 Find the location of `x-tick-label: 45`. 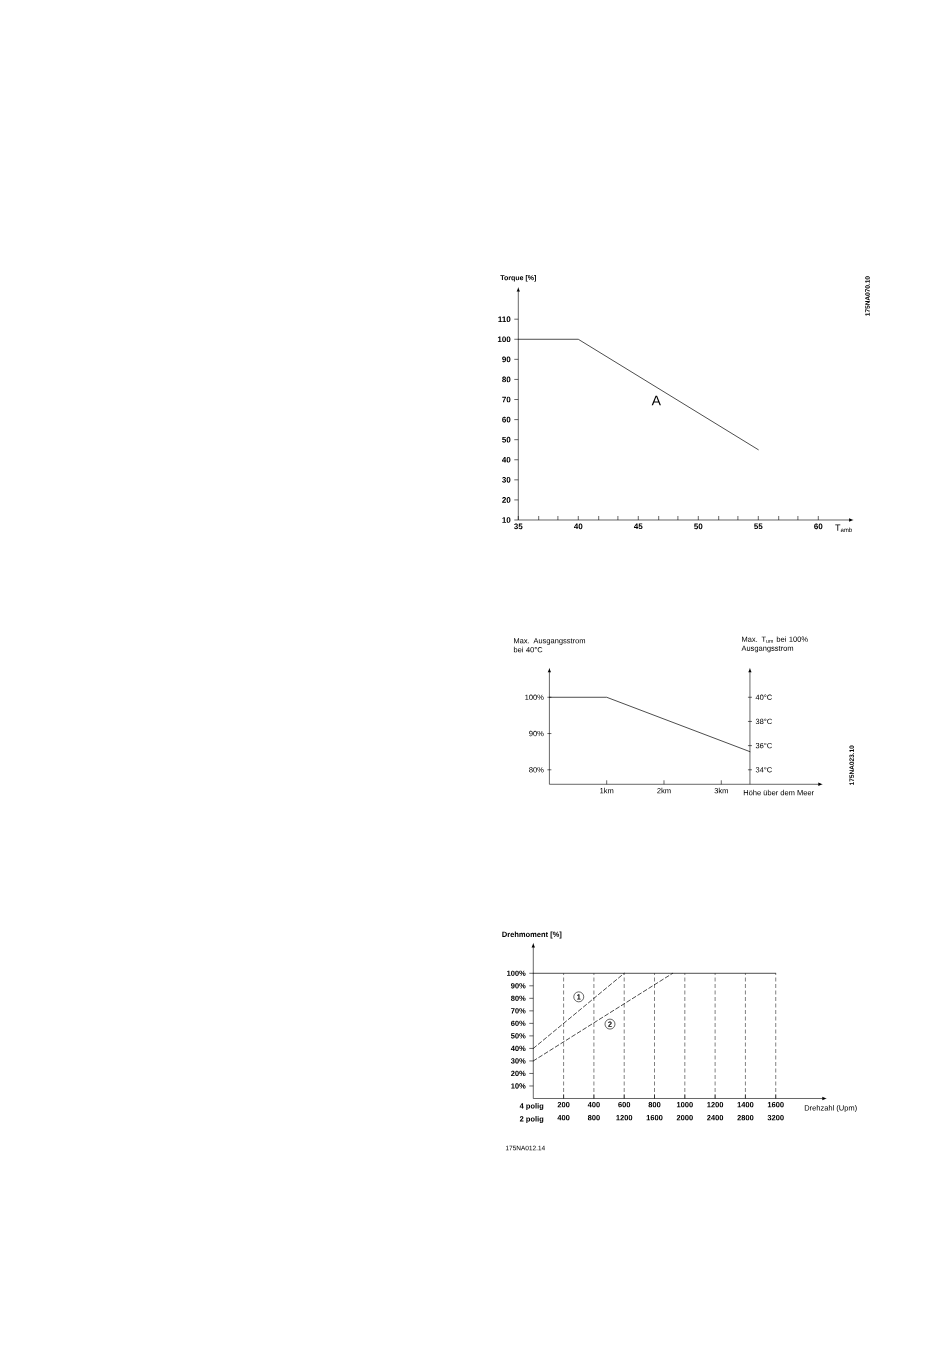

x-tick-label: 45 is located at coordinates (638, 526).